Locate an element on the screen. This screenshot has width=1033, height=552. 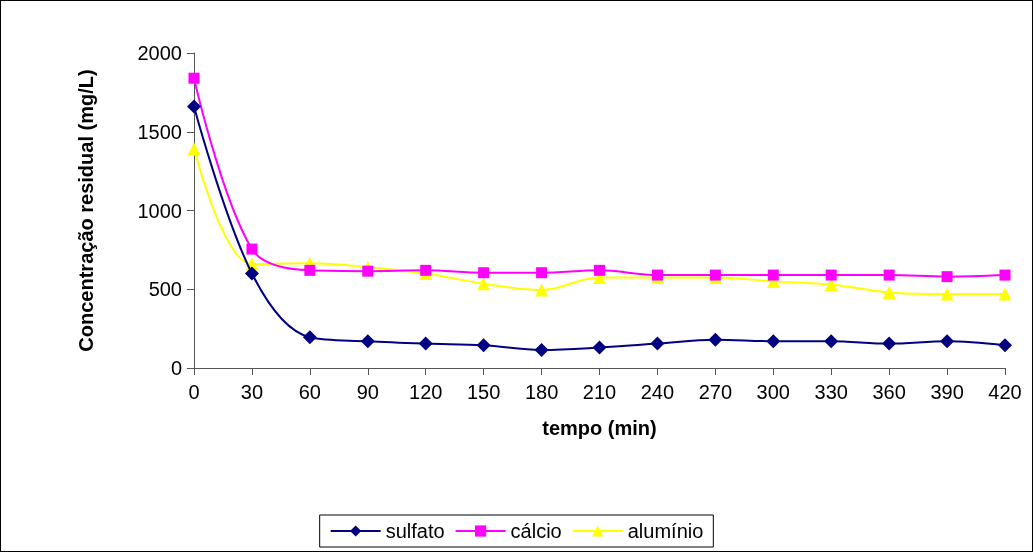
legend-label: cálcio is located at coordinates (536, 531).